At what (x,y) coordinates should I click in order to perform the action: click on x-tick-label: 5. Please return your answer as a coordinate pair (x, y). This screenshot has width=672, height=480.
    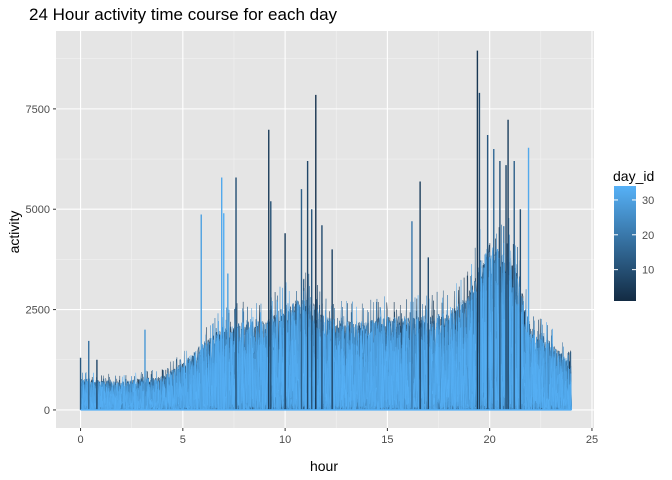
    Looking at the image, I should click on (183, 440).